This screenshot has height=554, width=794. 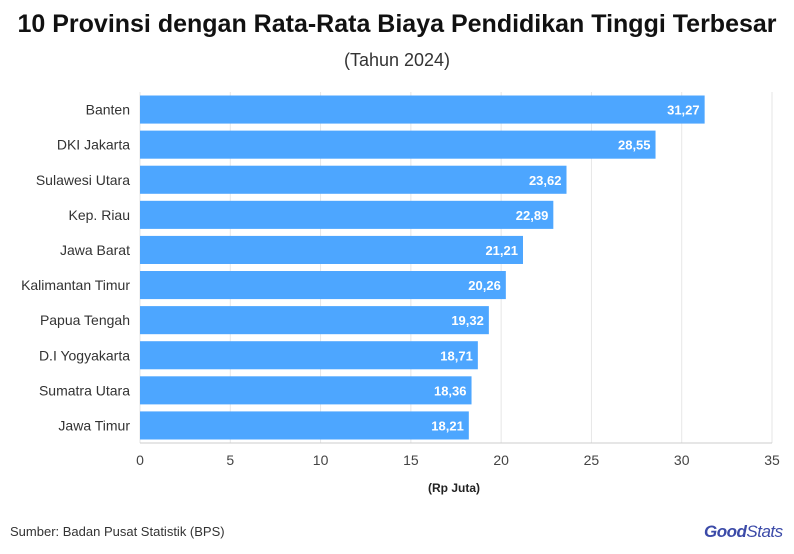 What do you see at coordinates (545, 180) in the screenshot?
I see `value-label-2: 23,62` at bounding box center [545, 180].